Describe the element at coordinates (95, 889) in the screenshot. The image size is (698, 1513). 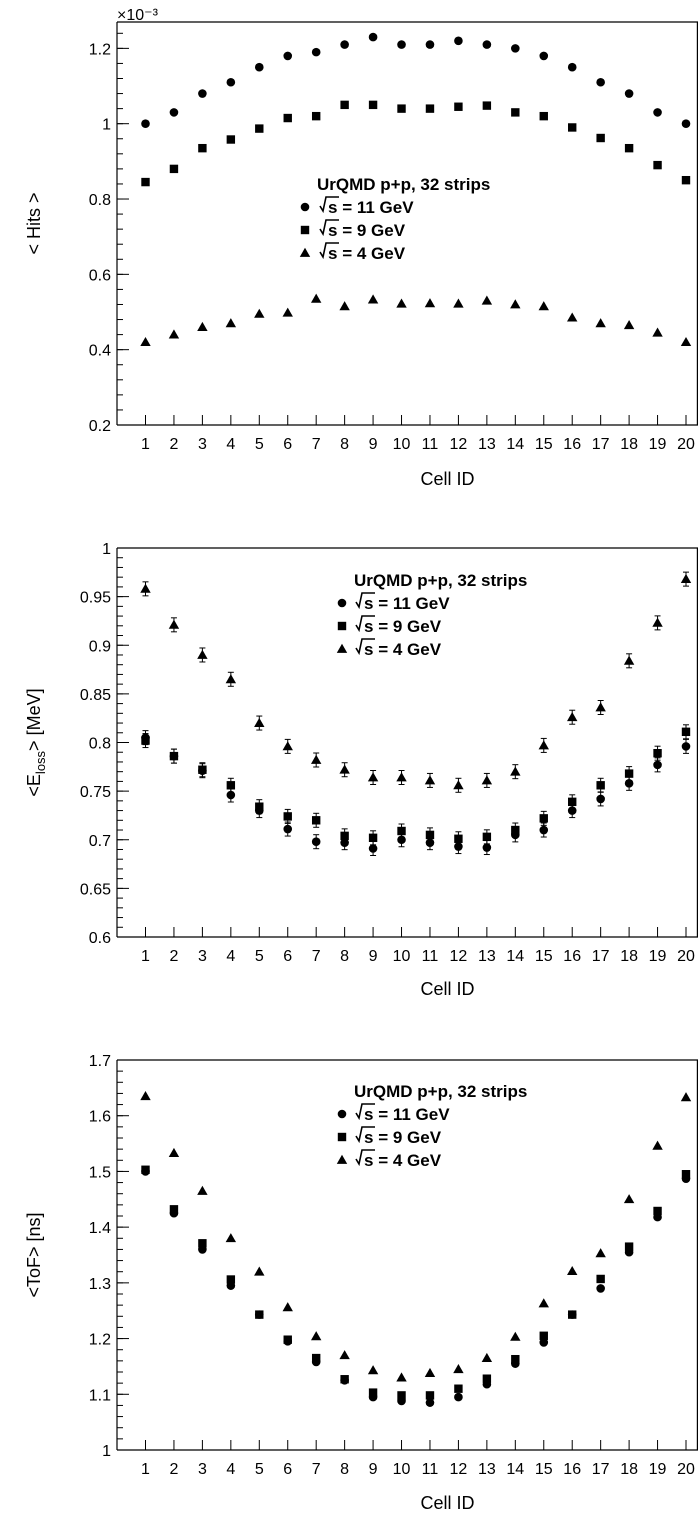
I see `y-tick-label: 0.65` at that location.